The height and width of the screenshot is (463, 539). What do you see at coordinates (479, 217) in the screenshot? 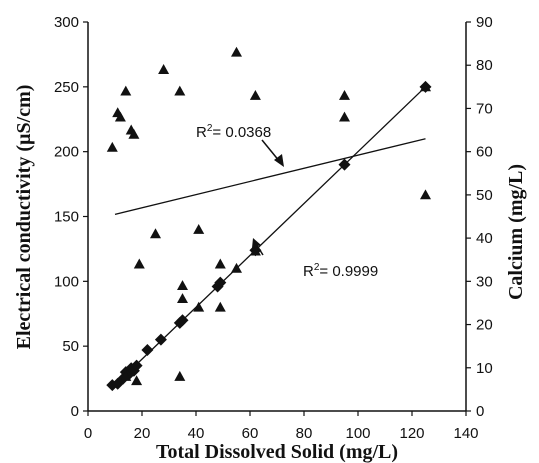
I see `y-right-tick-group: 0 10 20 30 40 50 60 70 80 90` at bounding box center [479, 217].